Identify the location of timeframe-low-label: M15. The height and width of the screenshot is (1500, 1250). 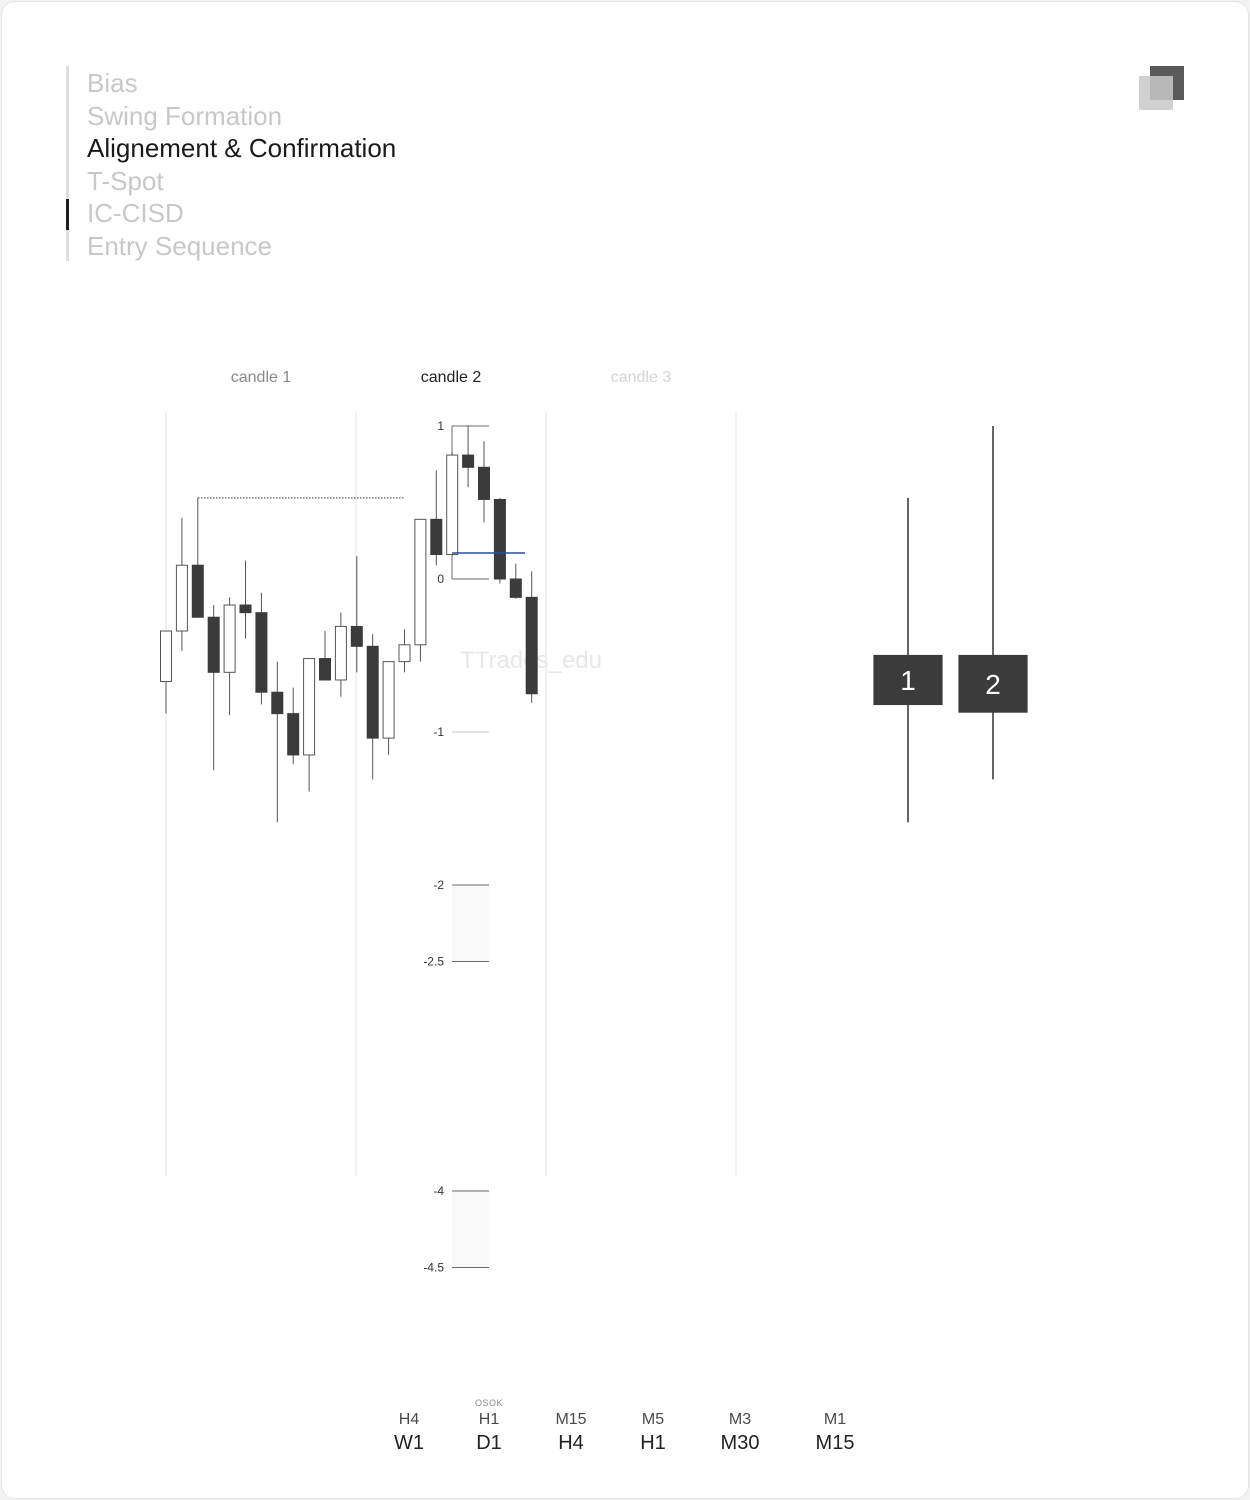
(571, 1419).